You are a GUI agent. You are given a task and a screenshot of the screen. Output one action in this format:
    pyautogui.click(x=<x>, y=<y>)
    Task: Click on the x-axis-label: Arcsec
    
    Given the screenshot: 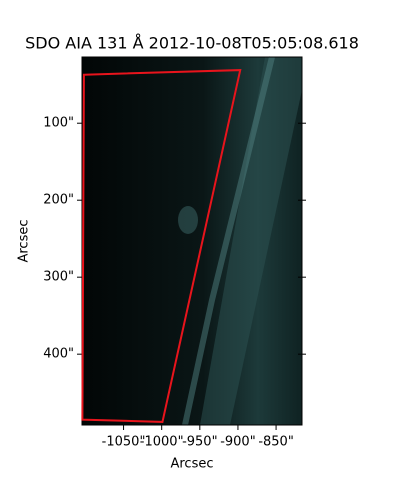 What is the action you would take?
    pyautogui.click(x=191, y=464)
    